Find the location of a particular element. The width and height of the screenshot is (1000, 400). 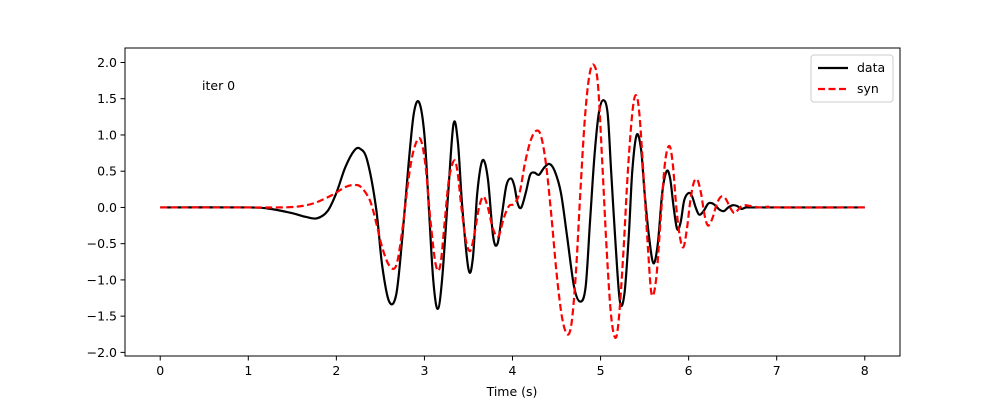

x-tick-label: 1 is located at coordinates (248, 370).